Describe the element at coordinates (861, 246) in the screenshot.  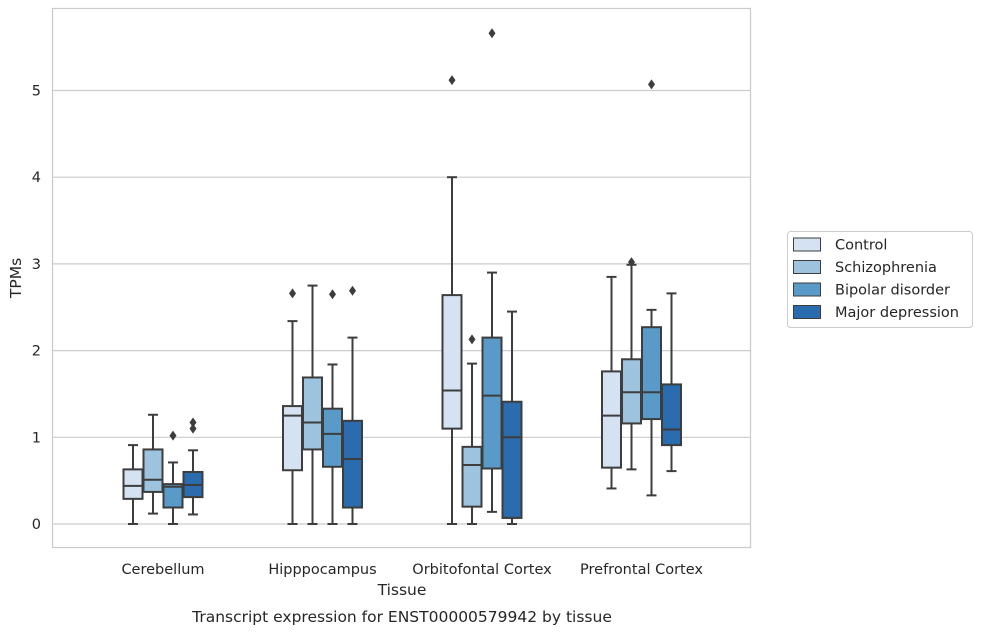
I see `legend-label: Control` at that location.